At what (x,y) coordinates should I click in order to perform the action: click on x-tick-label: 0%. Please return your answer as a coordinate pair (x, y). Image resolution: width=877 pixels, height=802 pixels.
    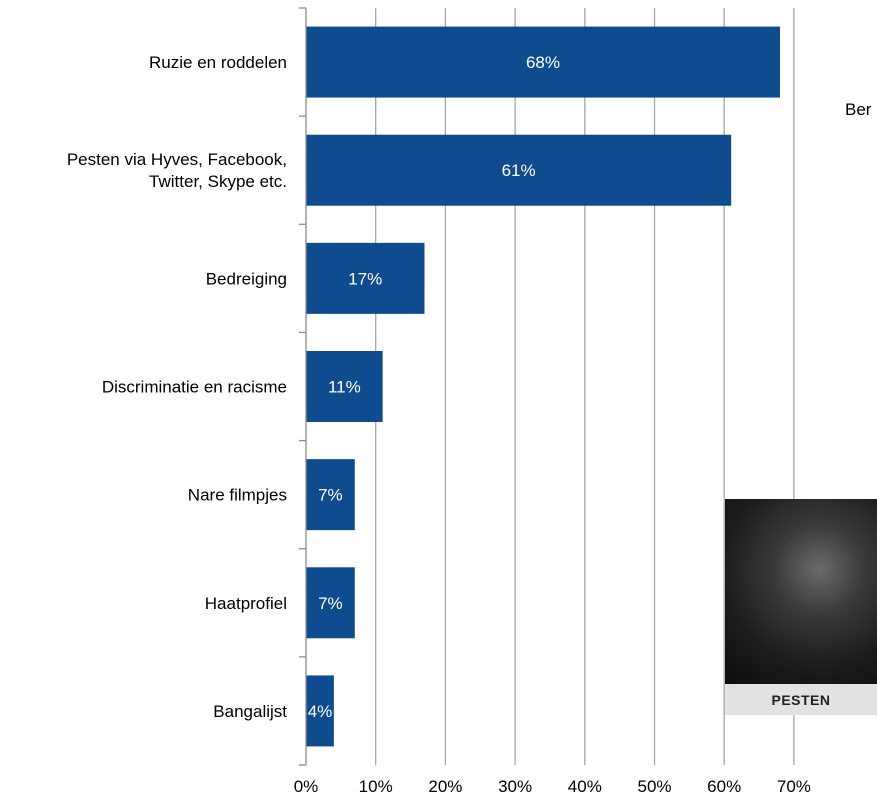
    Looking at the image, I should click on (306, 786).